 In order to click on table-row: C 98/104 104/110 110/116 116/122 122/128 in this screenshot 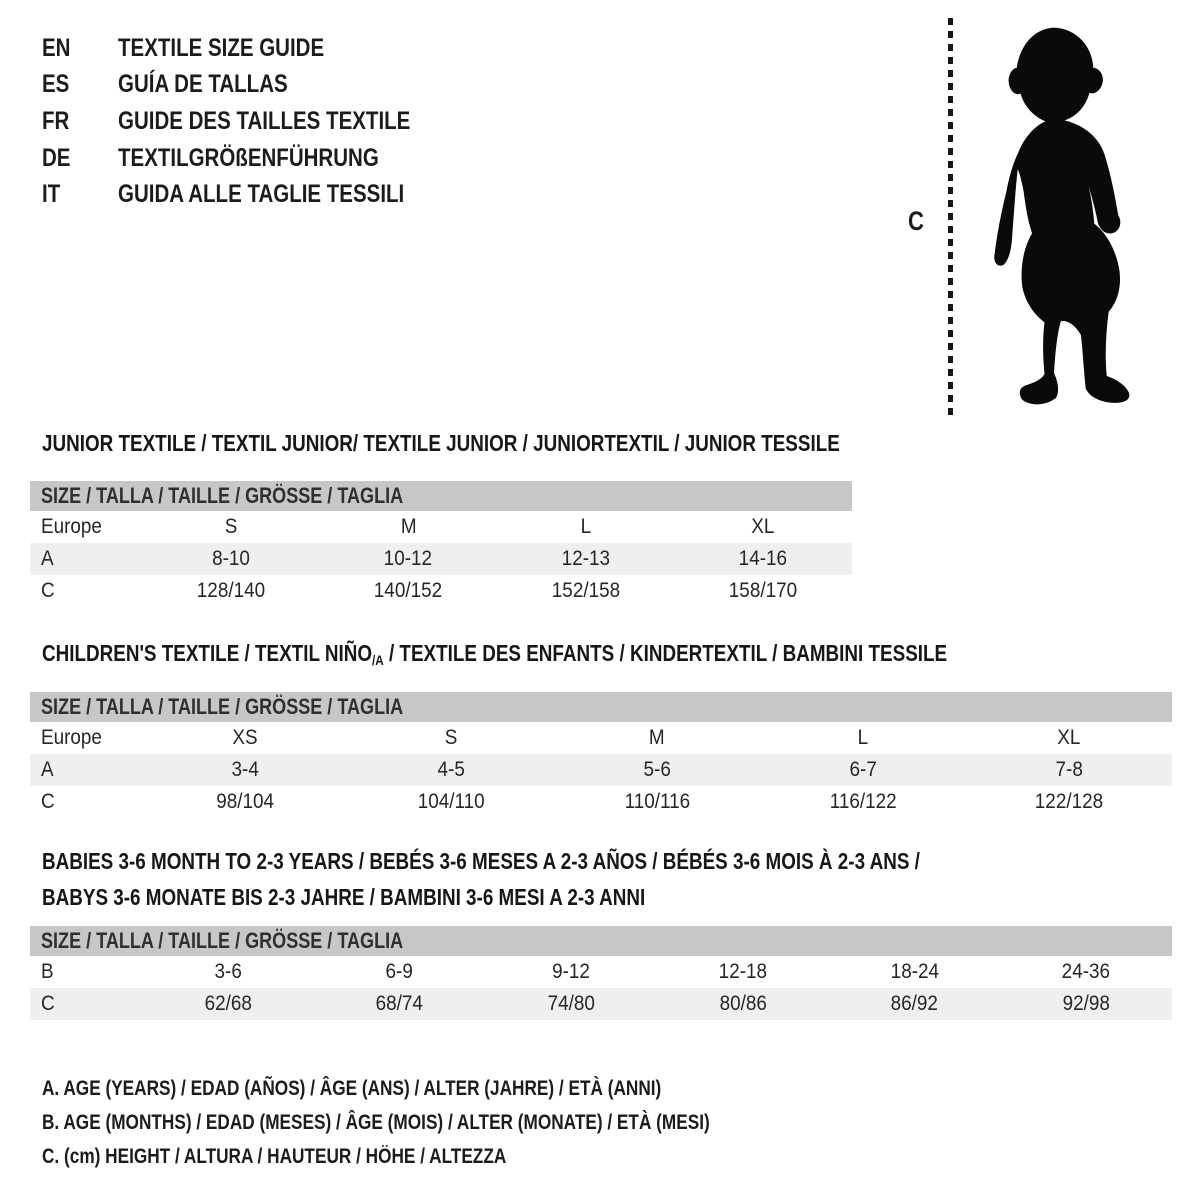, I will do `click(572, 801)`.